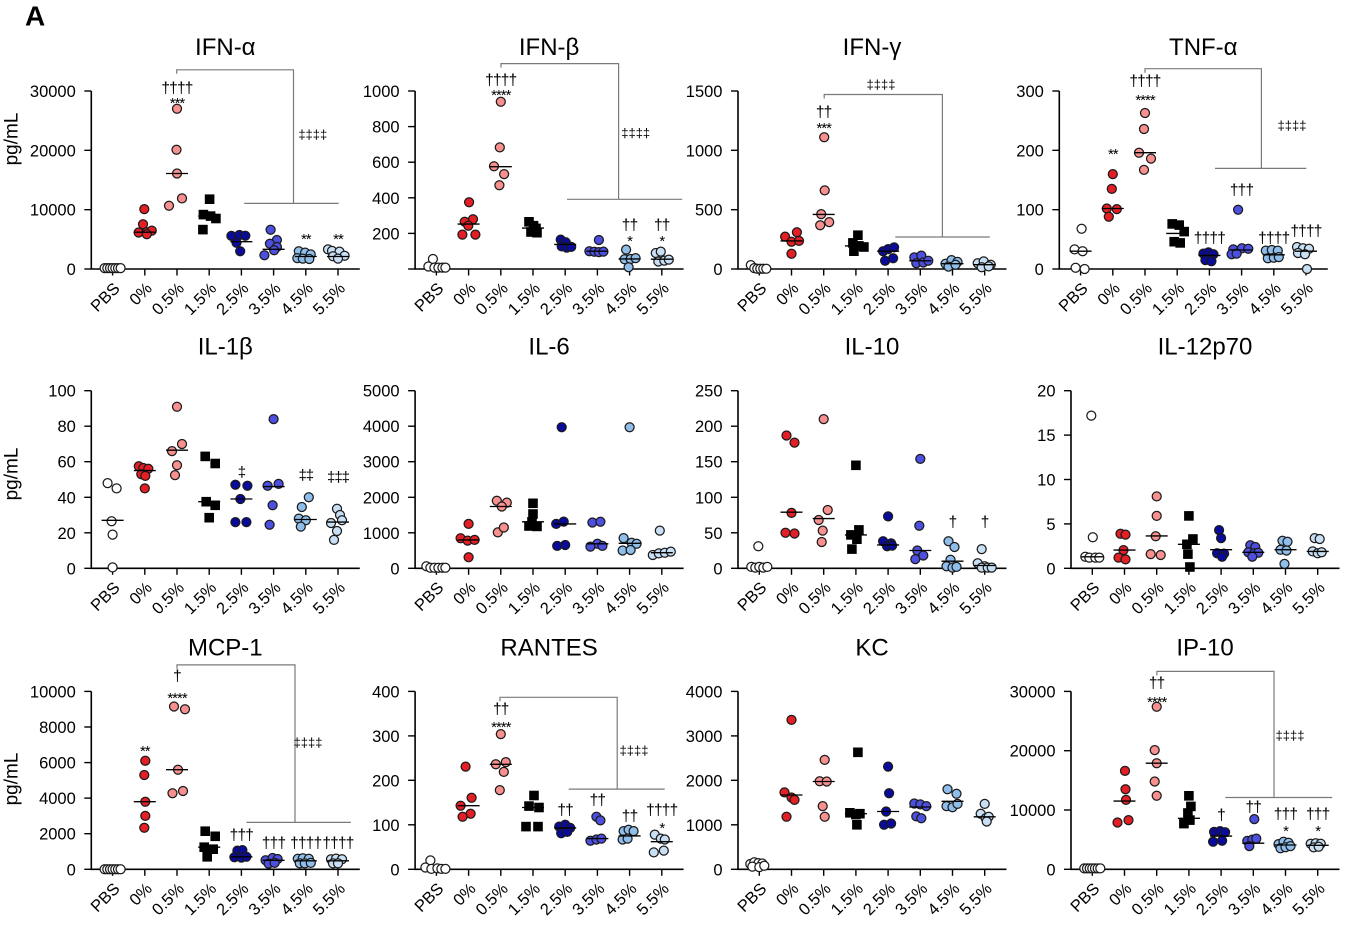 This screenshot has height=936, width=1348. Describe the element at coordinates (225, 347) in the screenshot. I see `svg-text: IL-1β` at that location.